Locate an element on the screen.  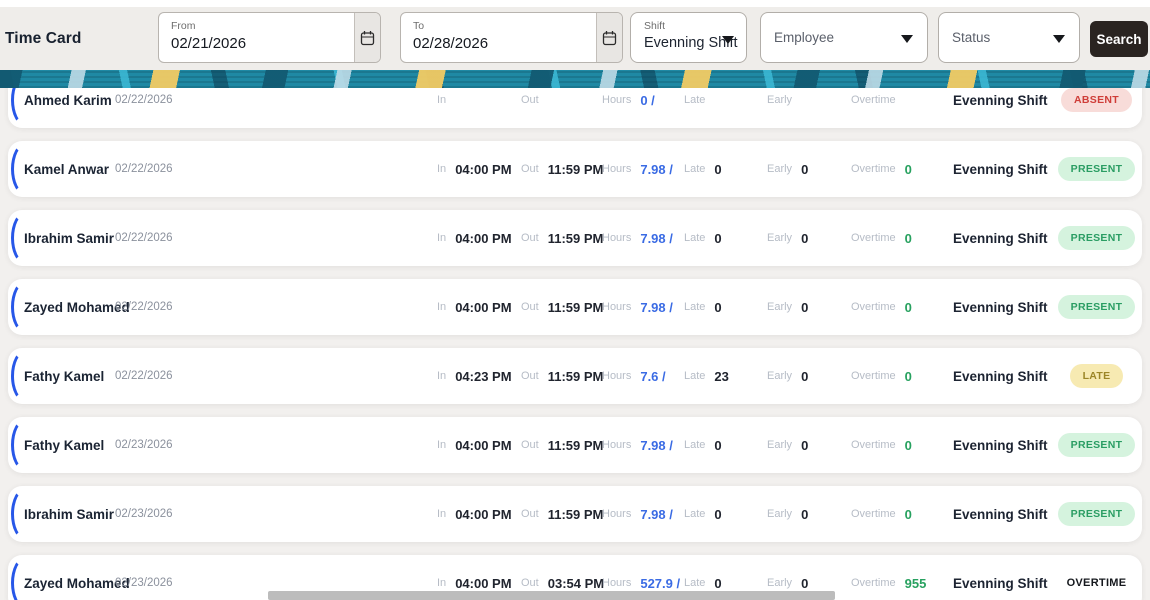
employee-name: Ahmed Karim is located at coordinates (68, 100).